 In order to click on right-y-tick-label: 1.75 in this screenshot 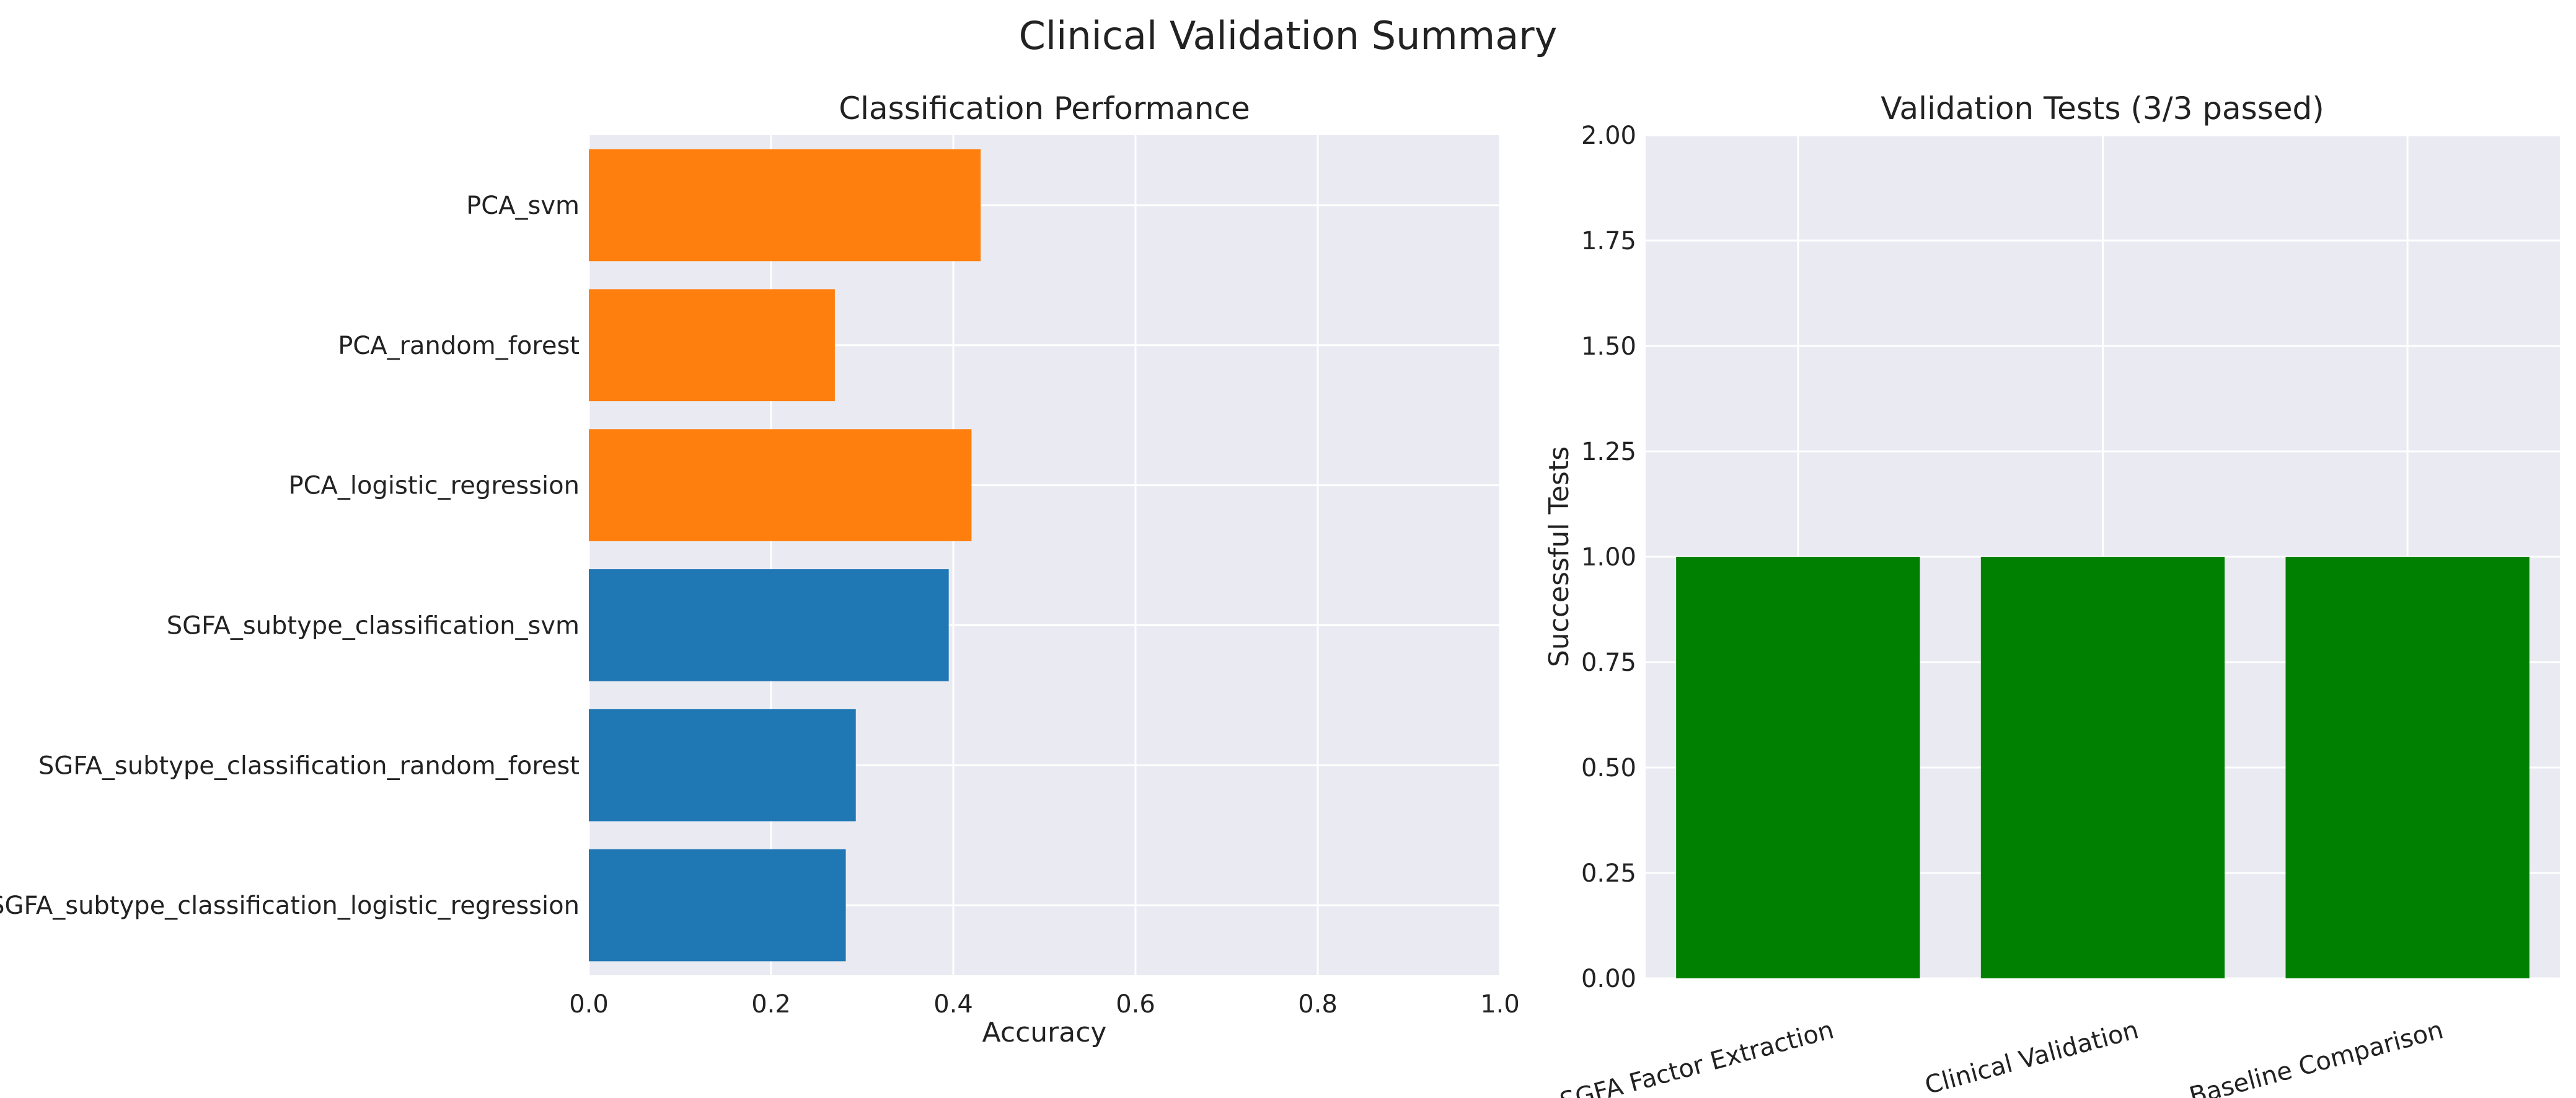, I will do `click(1608, 241)`.